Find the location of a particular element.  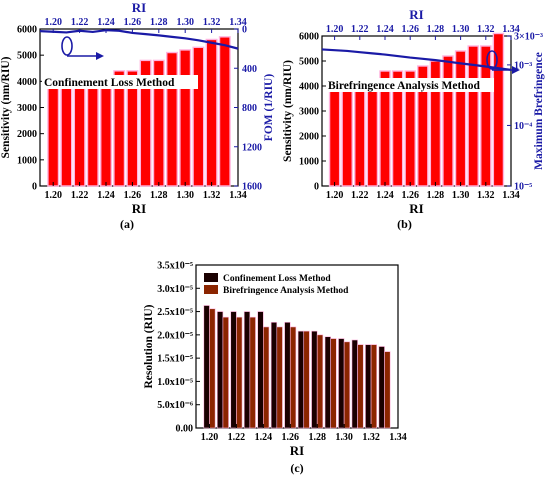

top-x-tick-label: 1.24 is located at coordinates (106, 22).